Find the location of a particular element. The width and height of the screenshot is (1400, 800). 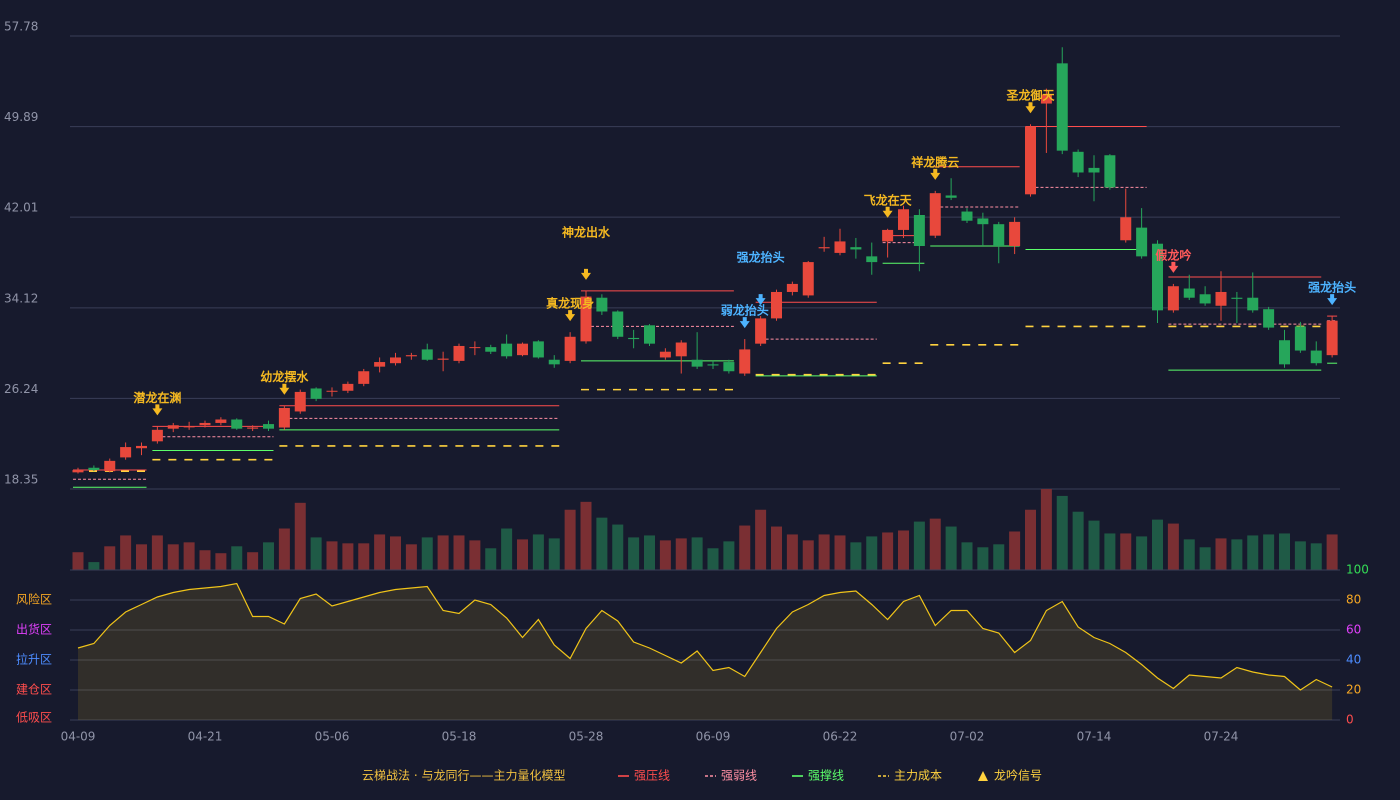

x-tick-label: 04-09 is located at coordinates (78, 737).